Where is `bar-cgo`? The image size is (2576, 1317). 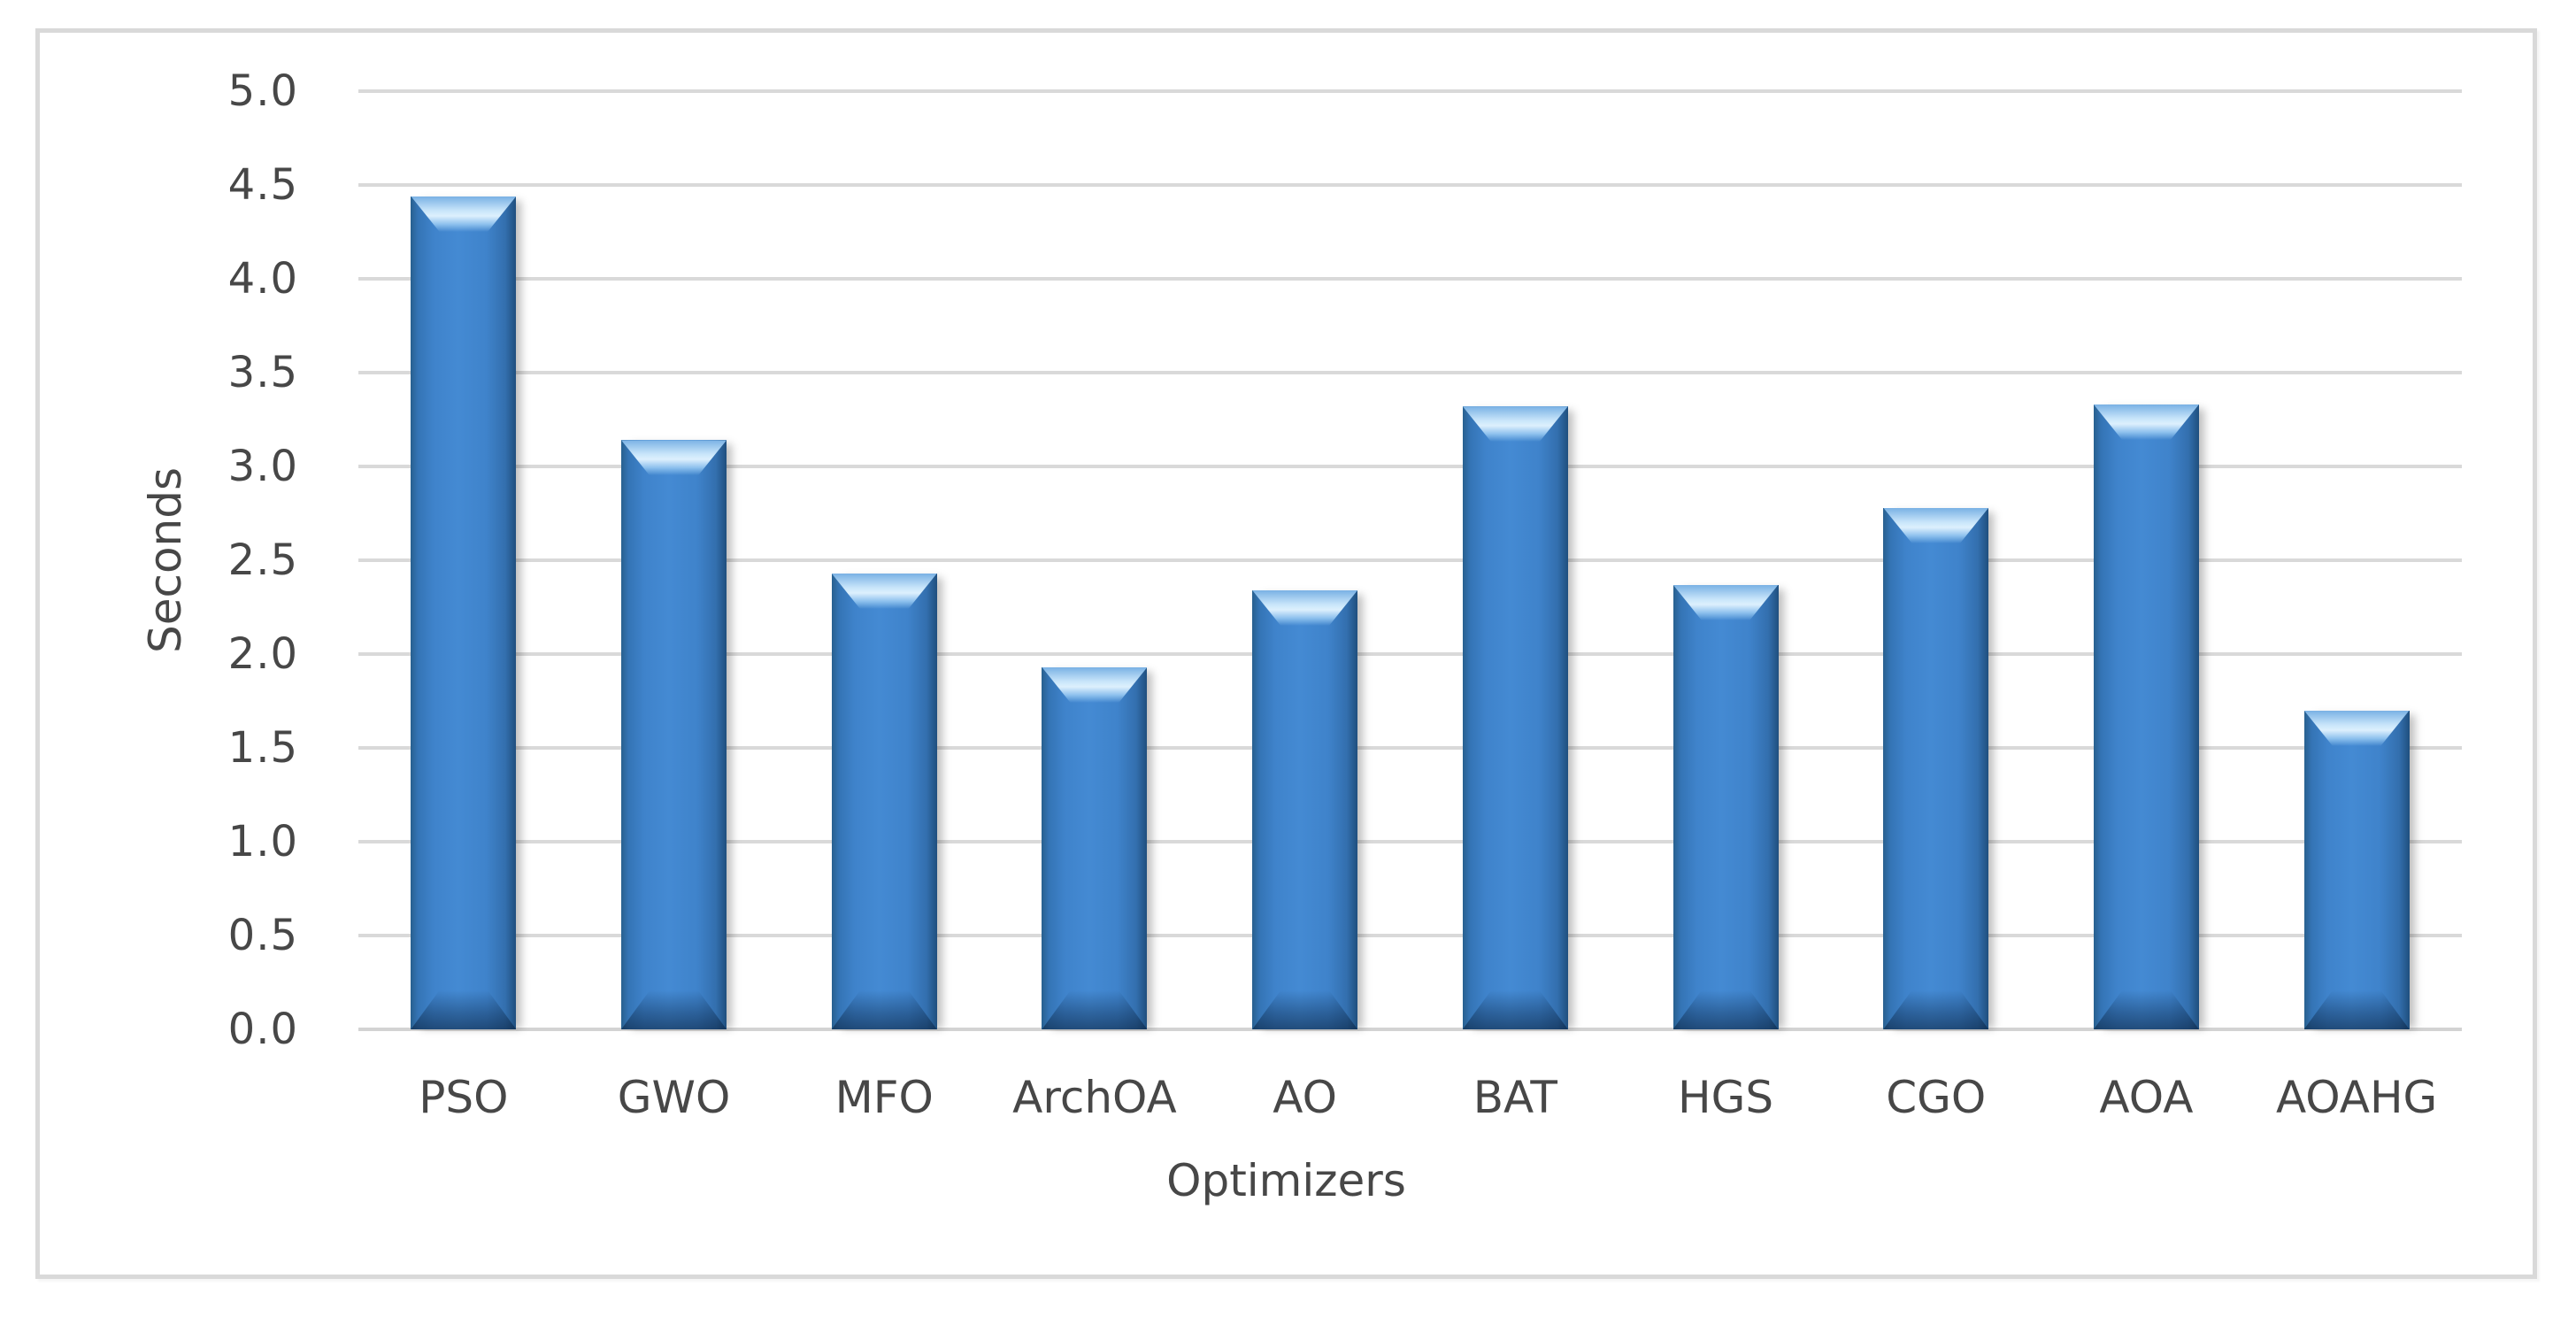
bar-cgo is located at coordinates (1936, 768).